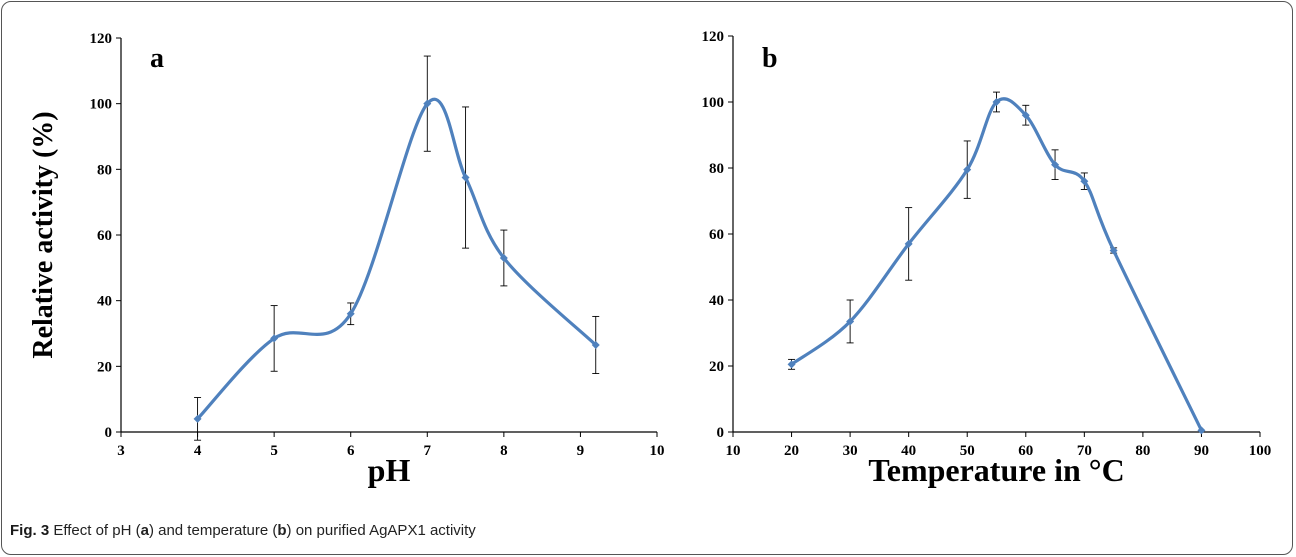 This screenshot has height=557, width=1296. I want to click on panel-b-panel-label: b, so click(770, 58).